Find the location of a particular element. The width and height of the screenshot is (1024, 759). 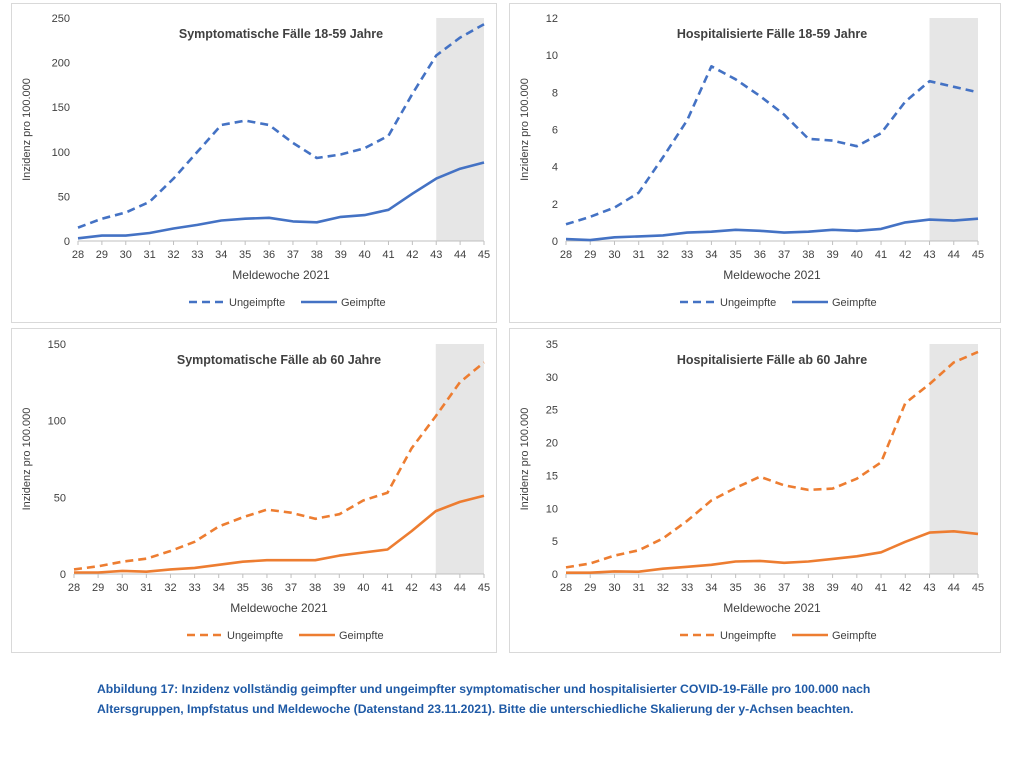

y-tick-label: 12 is located at coordinates (552, 19).